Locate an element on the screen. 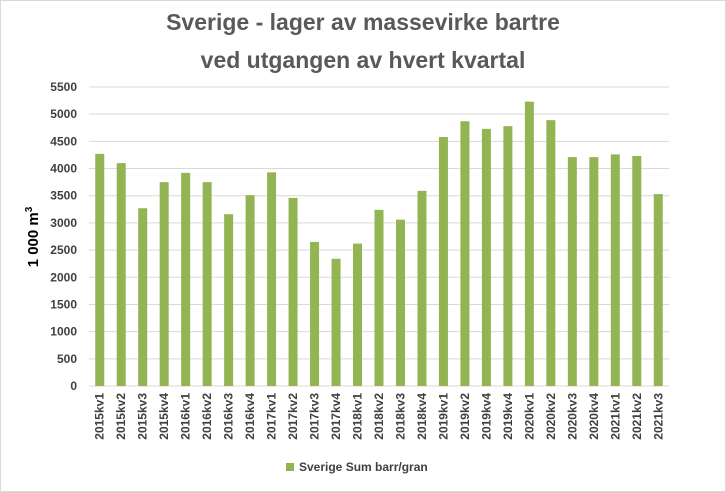 Image resolution: width=726 pixels, height=492 pixels. chart-title-line-1: Sverige - lager av massevirke bartre is located at coordinates (363, 22).